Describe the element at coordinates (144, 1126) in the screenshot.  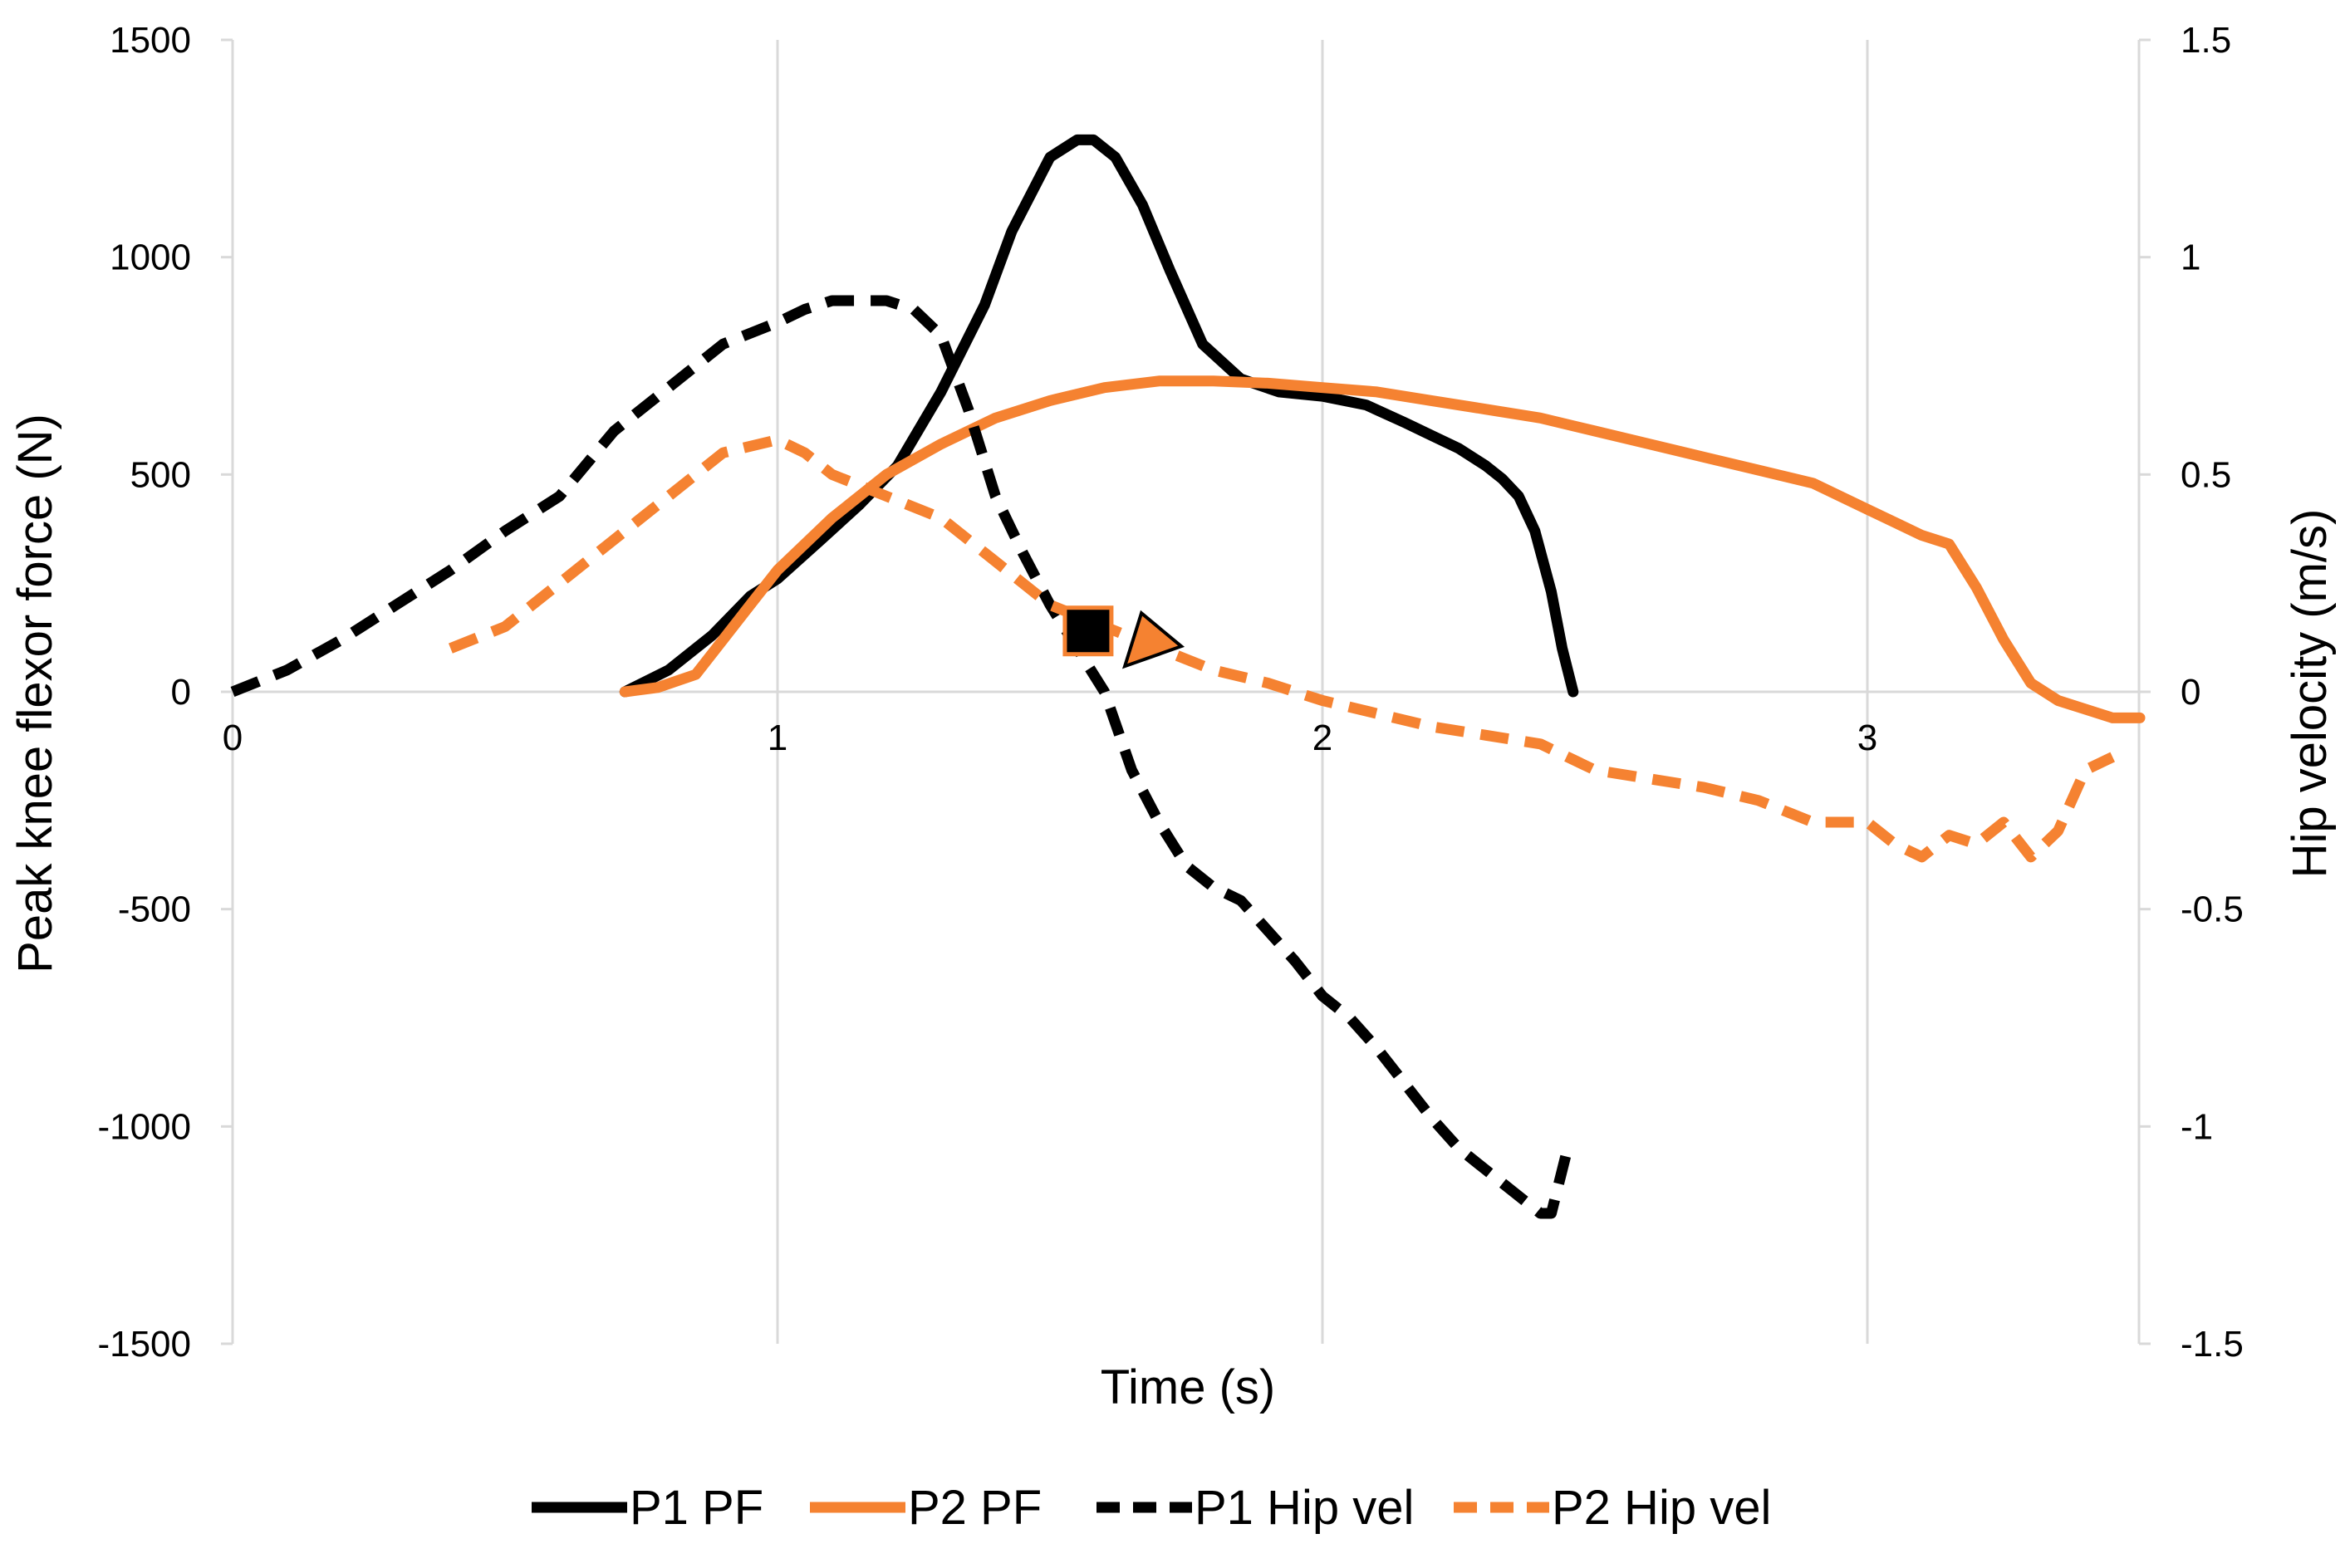
I see `y-tick-label: -1000` at that location.